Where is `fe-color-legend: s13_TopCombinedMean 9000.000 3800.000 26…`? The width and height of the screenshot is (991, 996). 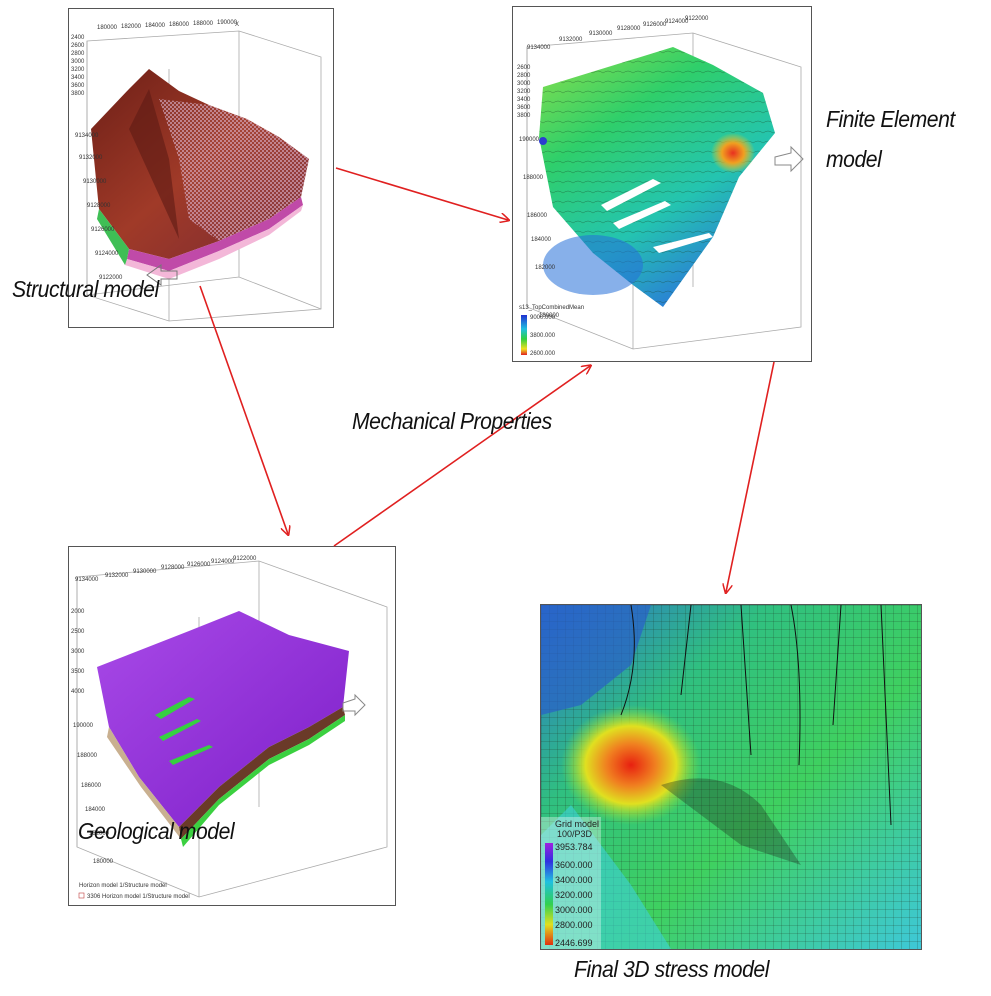
fe-color-legend: s13_TopCombinedMean 9000.000 3800.000 26… is located at coordinates (551, 331).